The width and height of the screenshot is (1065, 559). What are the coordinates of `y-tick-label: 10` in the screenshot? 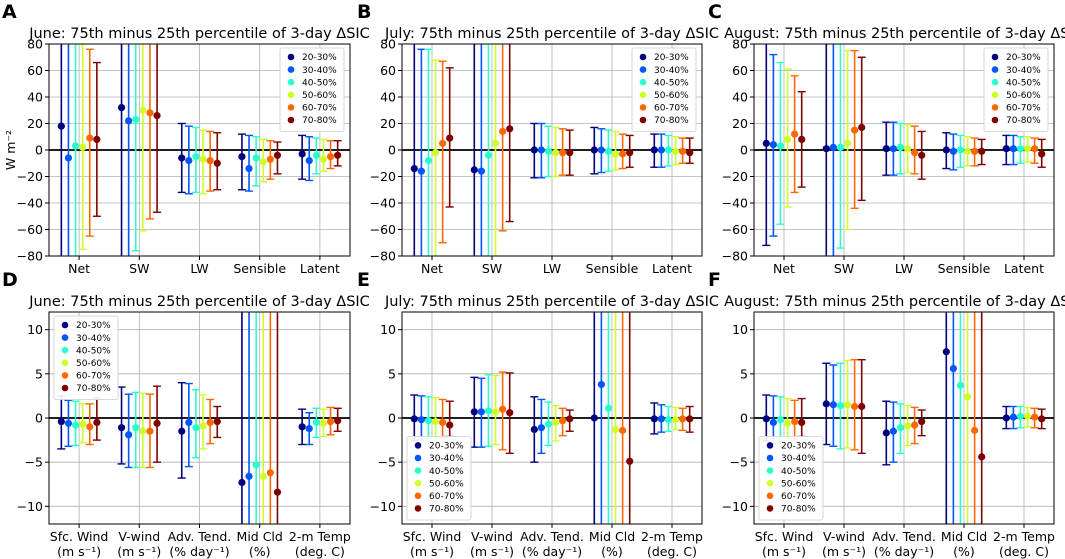 It's located at (35, 329).